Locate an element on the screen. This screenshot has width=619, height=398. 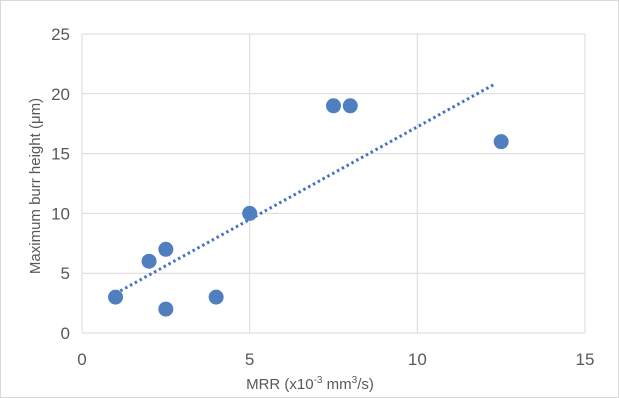
x-tick-labels: 0 5 10 15 is located at coordinates (335, 359).